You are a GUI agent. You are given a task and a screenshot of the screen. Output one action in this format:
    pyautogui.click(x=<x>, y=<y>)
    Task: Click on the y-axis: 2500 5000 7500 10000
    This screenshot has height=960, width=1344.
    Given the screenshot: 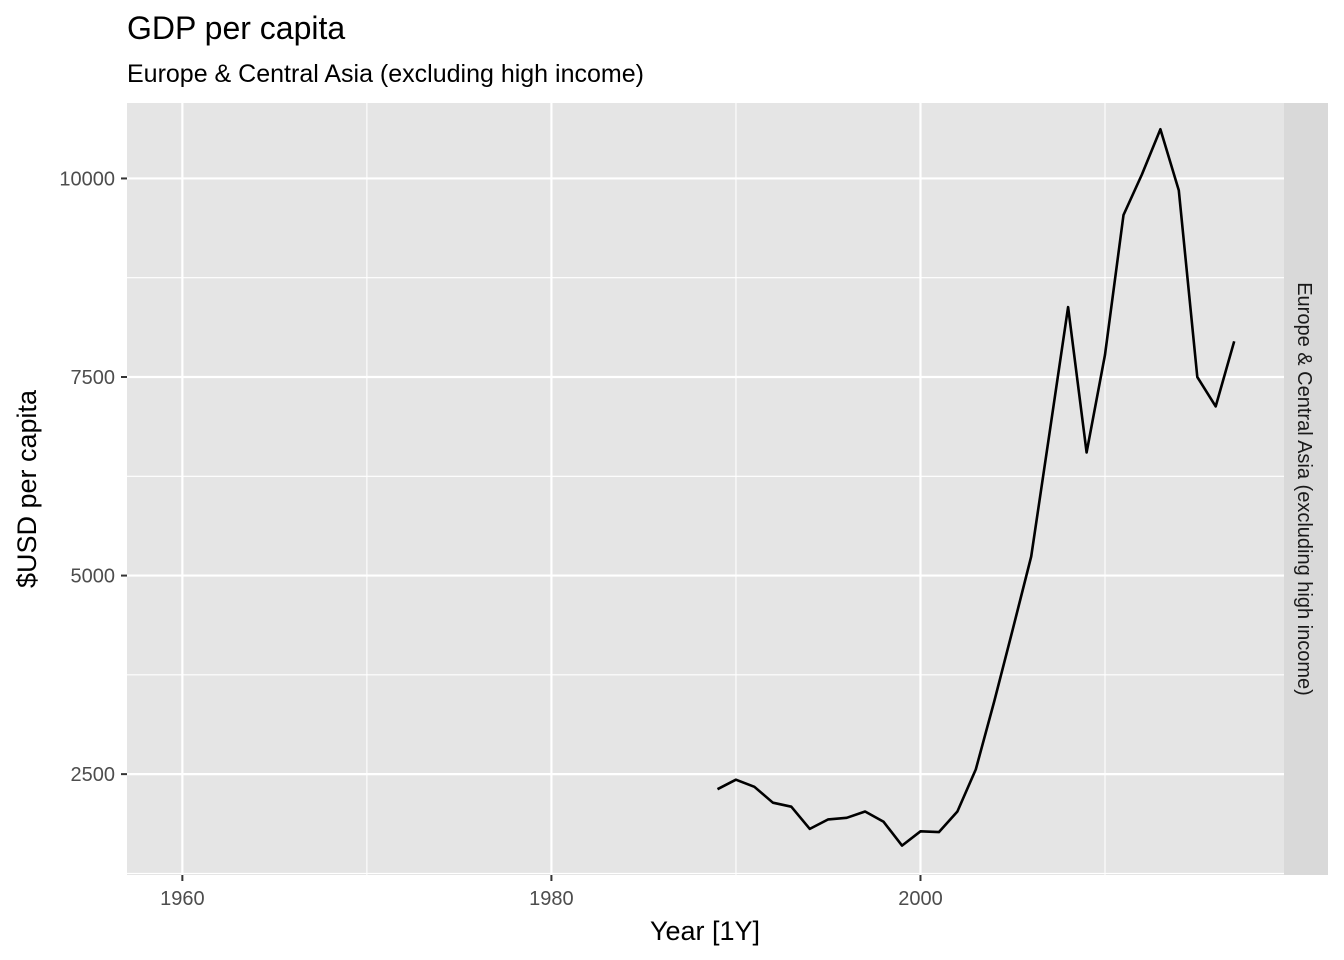 What is the action you would take?
    pyautogui.click(x=93, y=477)
    